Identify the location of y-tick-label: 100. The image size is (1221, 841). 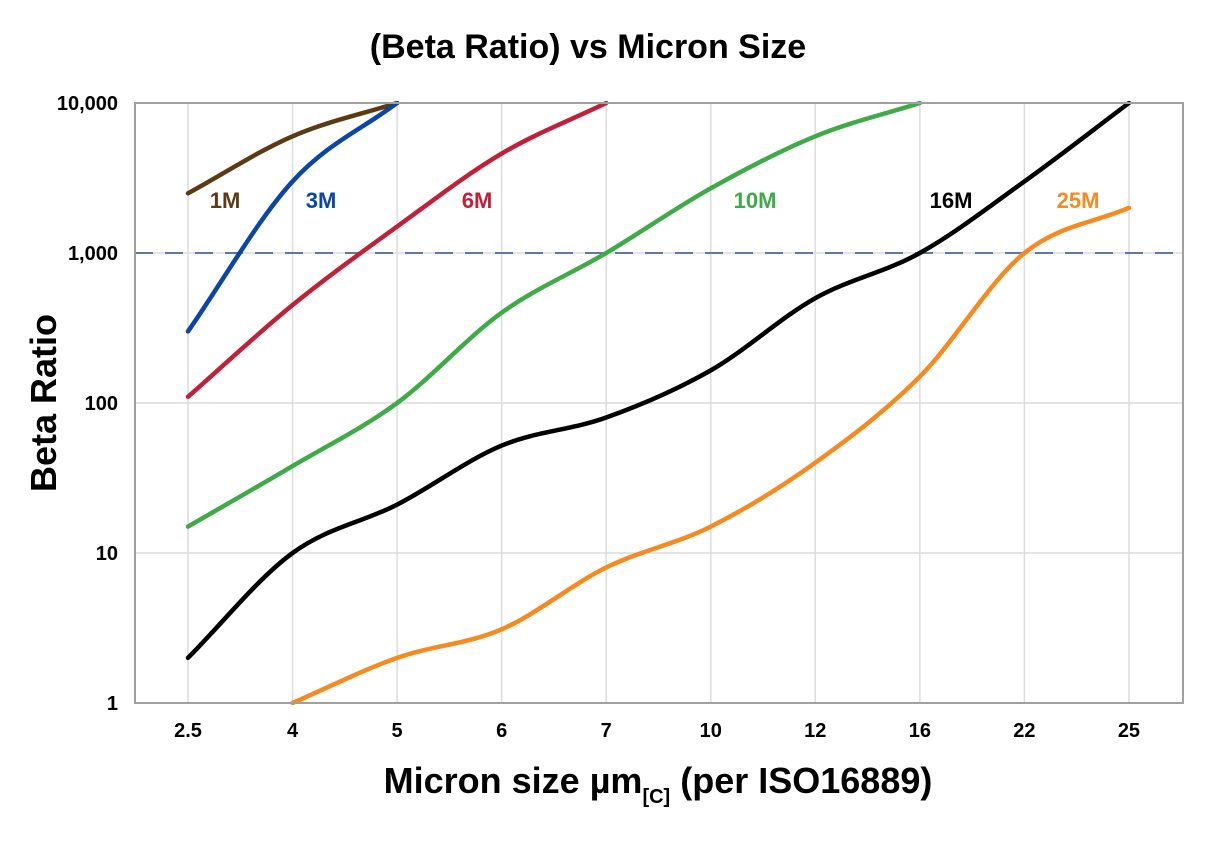
(101, 404).